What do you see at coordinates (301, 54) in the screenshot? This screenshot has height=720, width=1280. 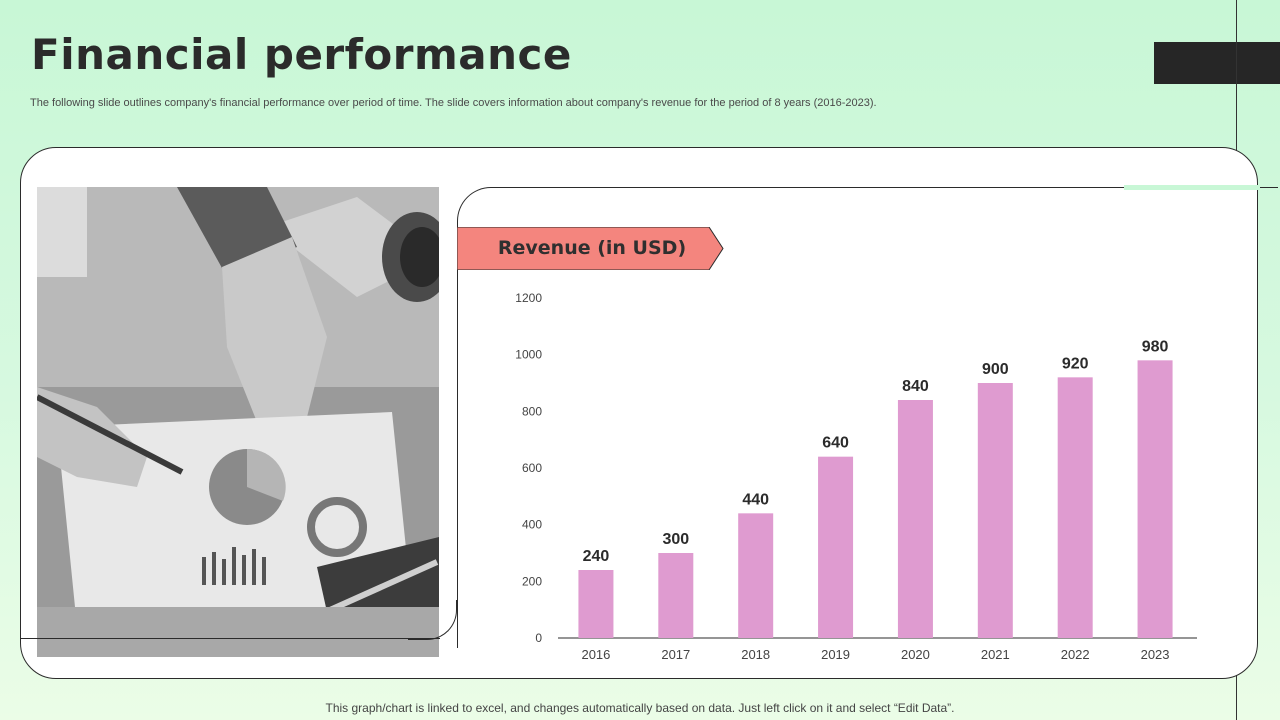 I see `page-title: Financial performance` at bounding box center [301, 54].